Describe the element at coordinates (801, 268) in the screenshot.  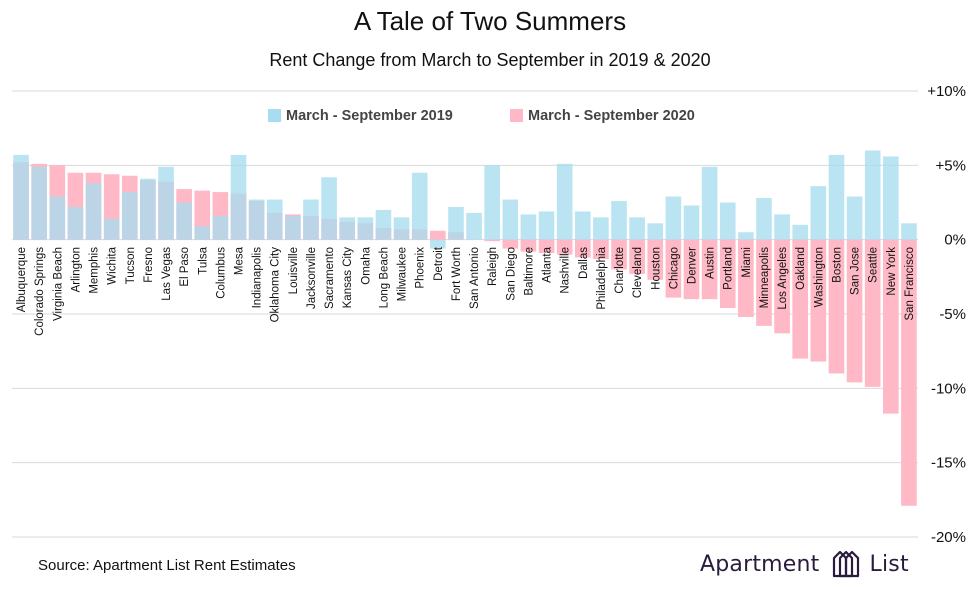
I see `x-category-label: Oakland` at that location.